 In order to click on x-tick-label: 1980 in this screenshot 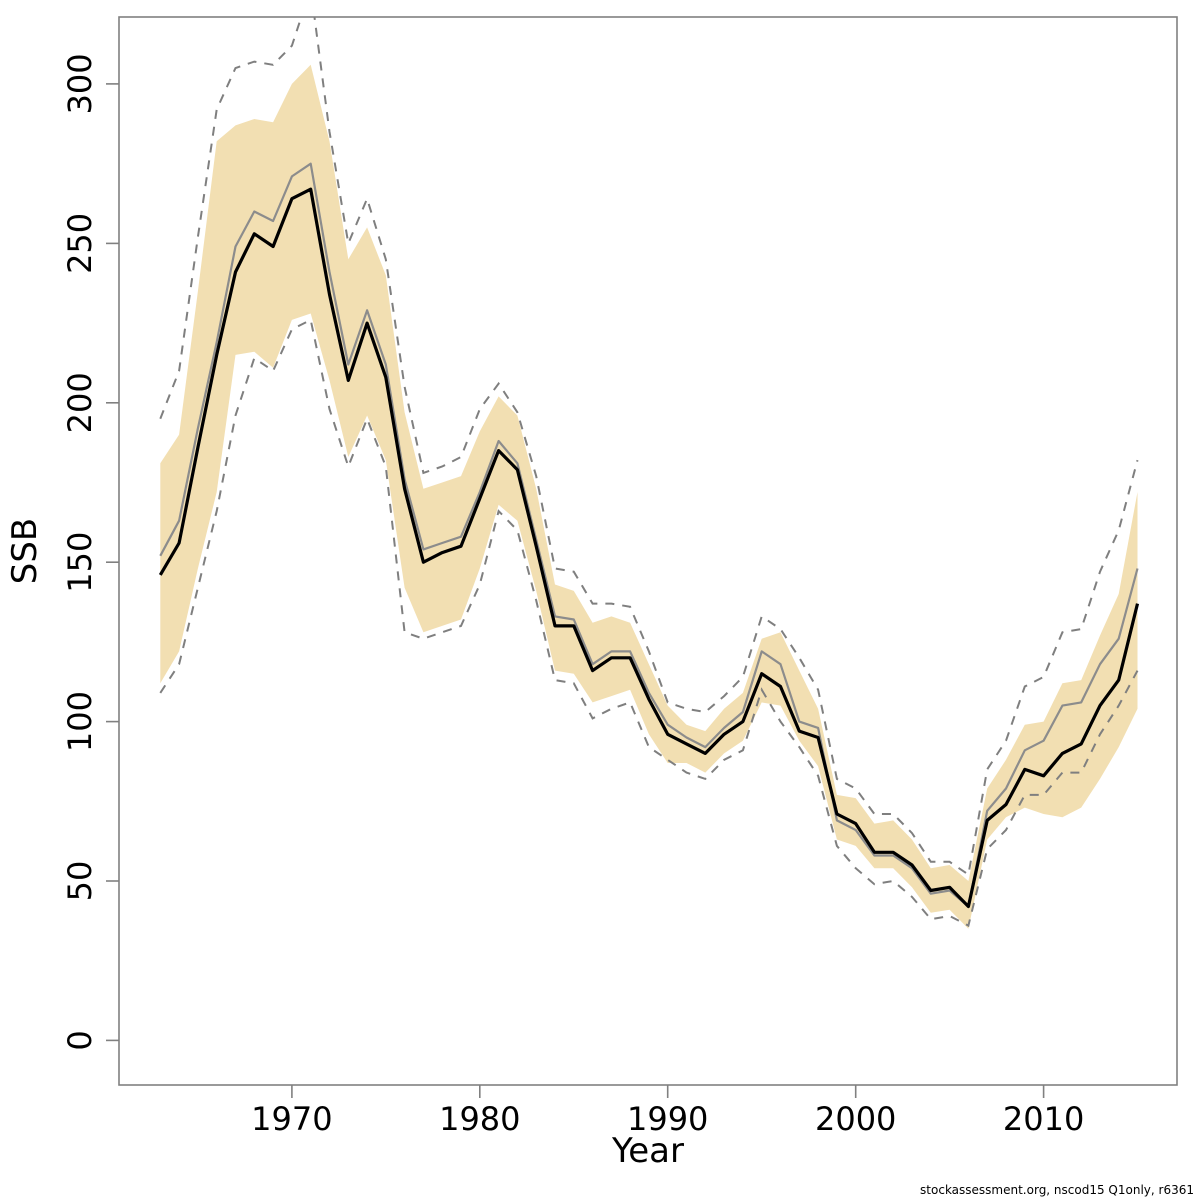, I will do `click(479, 1119)`.